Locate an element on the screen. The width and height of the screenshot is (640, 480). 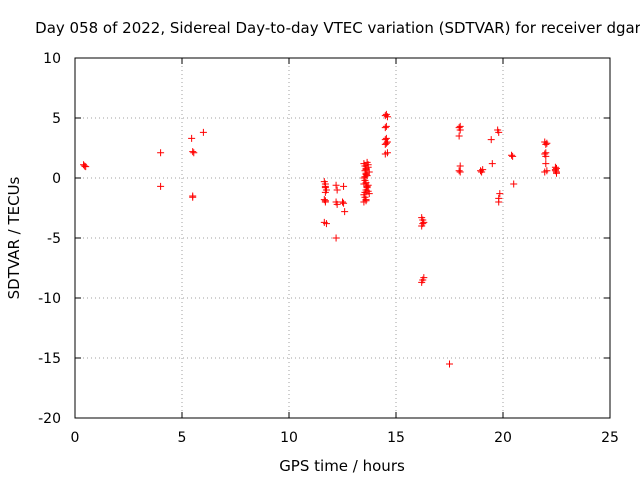
y-tick-label: -10 is located at coordinates (49, 299).